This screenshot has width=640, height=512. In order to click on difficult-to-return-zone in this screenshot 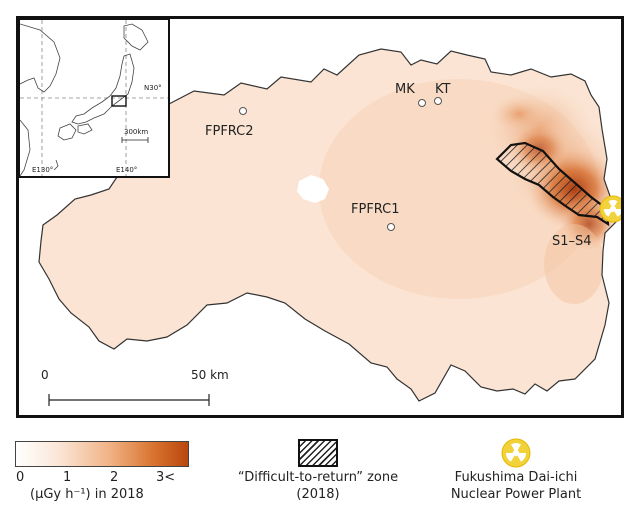, I will do `click(552, 184)`.